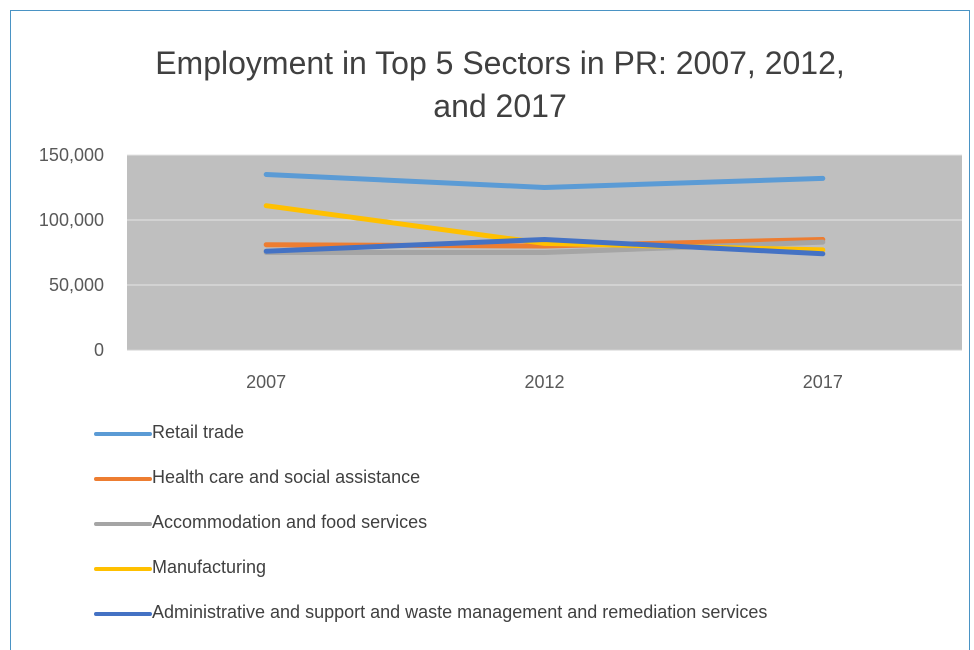 Image resolution: width=974 pixels, height=650 pixels. What do you see at coordinates (500, 106) in the screenshot?
I see `chart-title-line-2: and 2017` at bounding box center [500, 106].